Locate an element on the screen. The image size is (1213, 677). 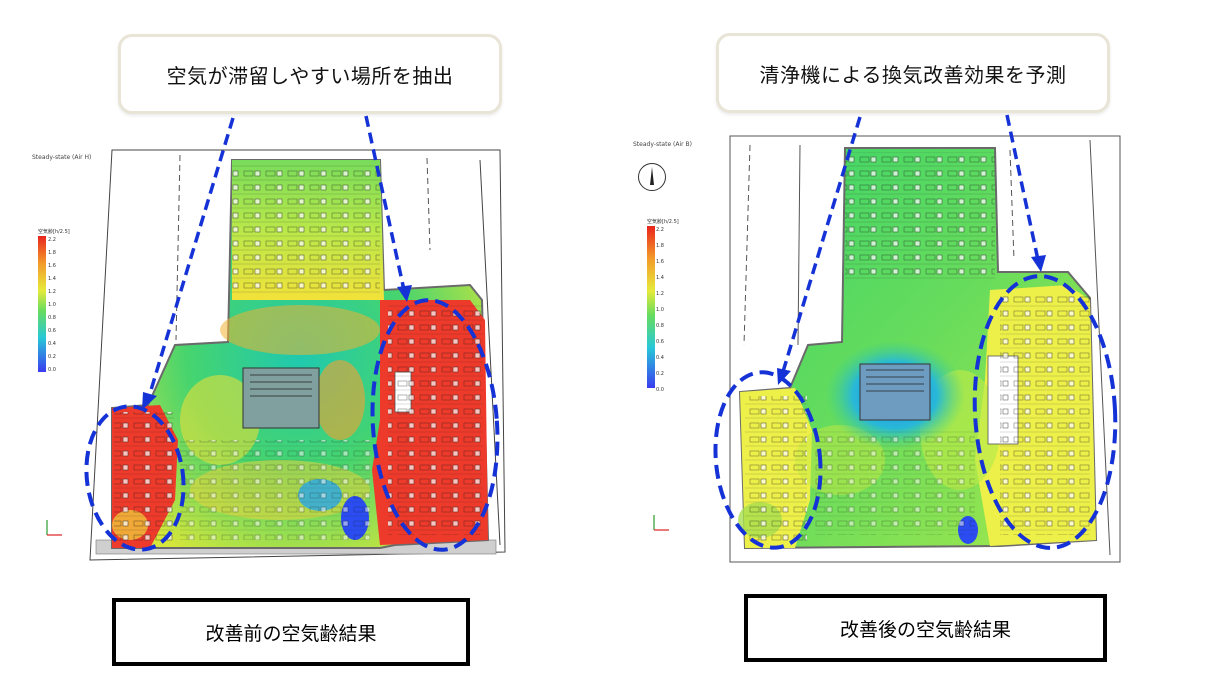
left-callout-box: 空気が滞留しやすい場所を抽出 is located at coordinates (310, 74).